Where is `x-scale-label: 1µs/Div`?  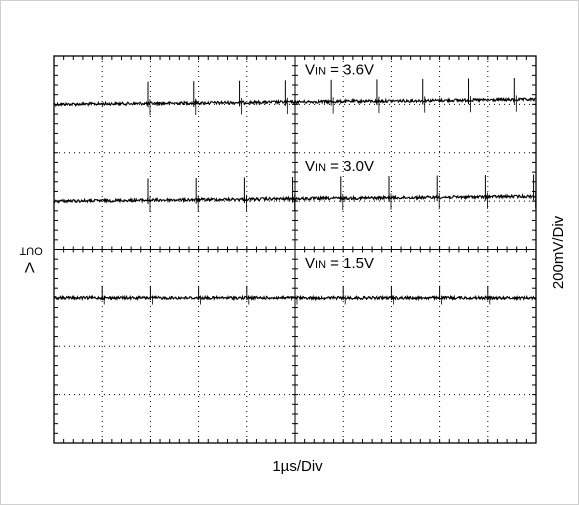
x-scale-label: 1µs/Div is located at coordinates (297, 466).